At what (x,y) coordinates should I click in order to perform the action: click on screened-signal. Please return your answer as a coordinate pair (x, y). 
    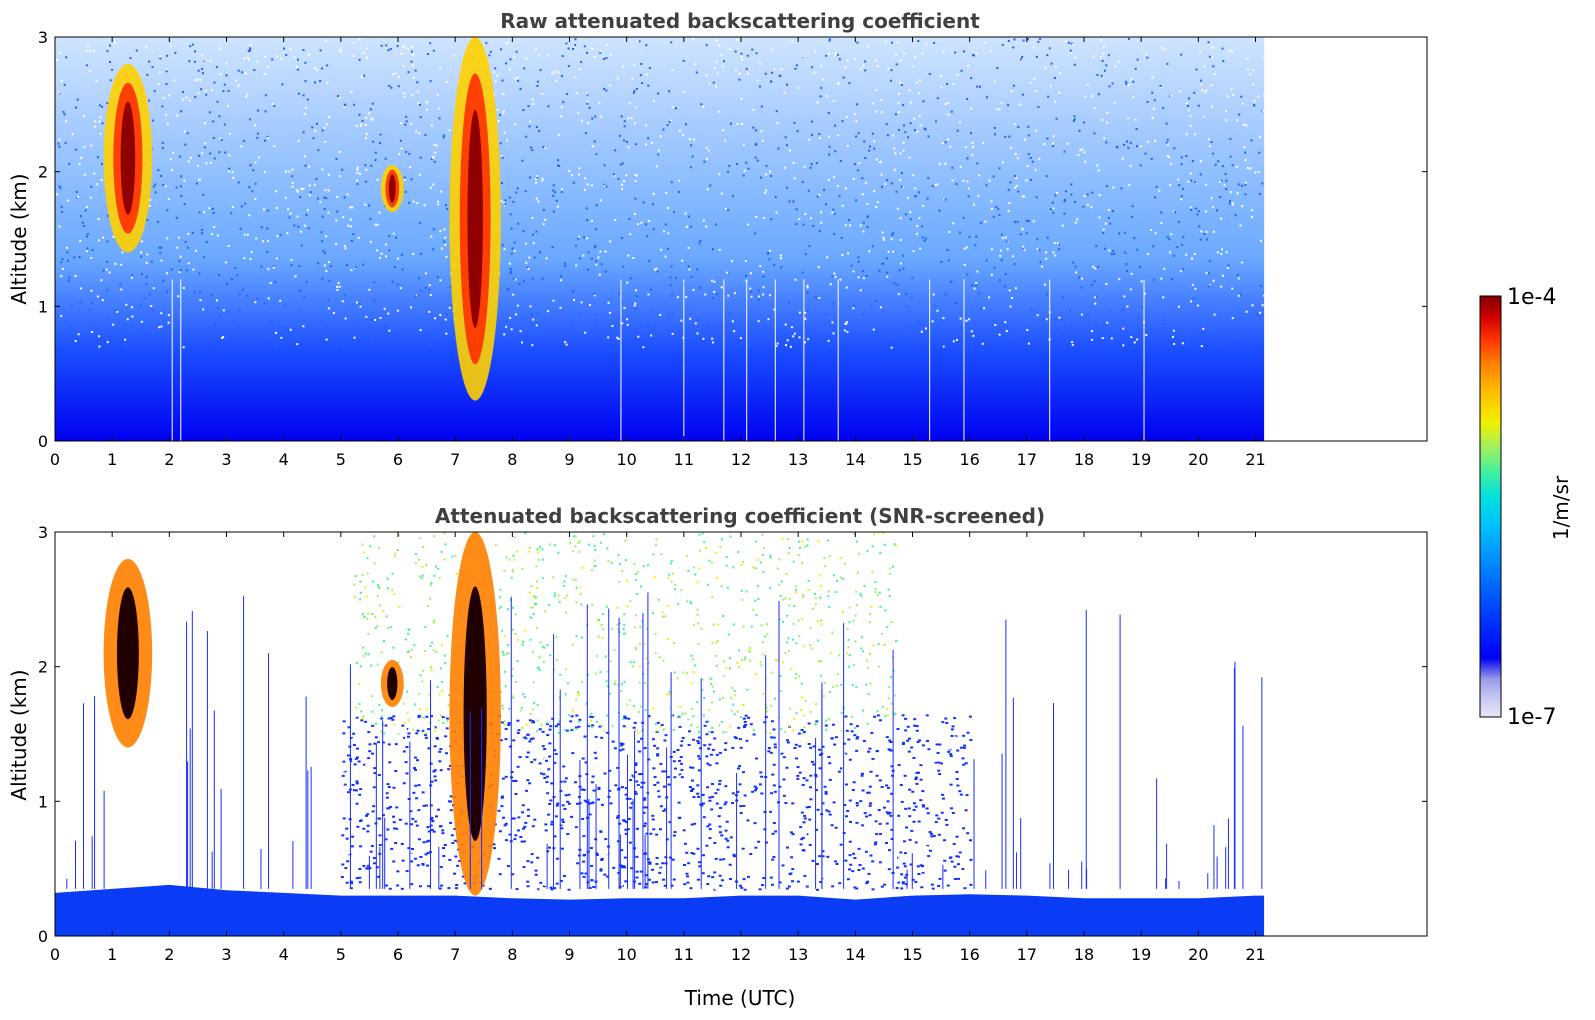
    Looking at the image, I should click on (656, 711).